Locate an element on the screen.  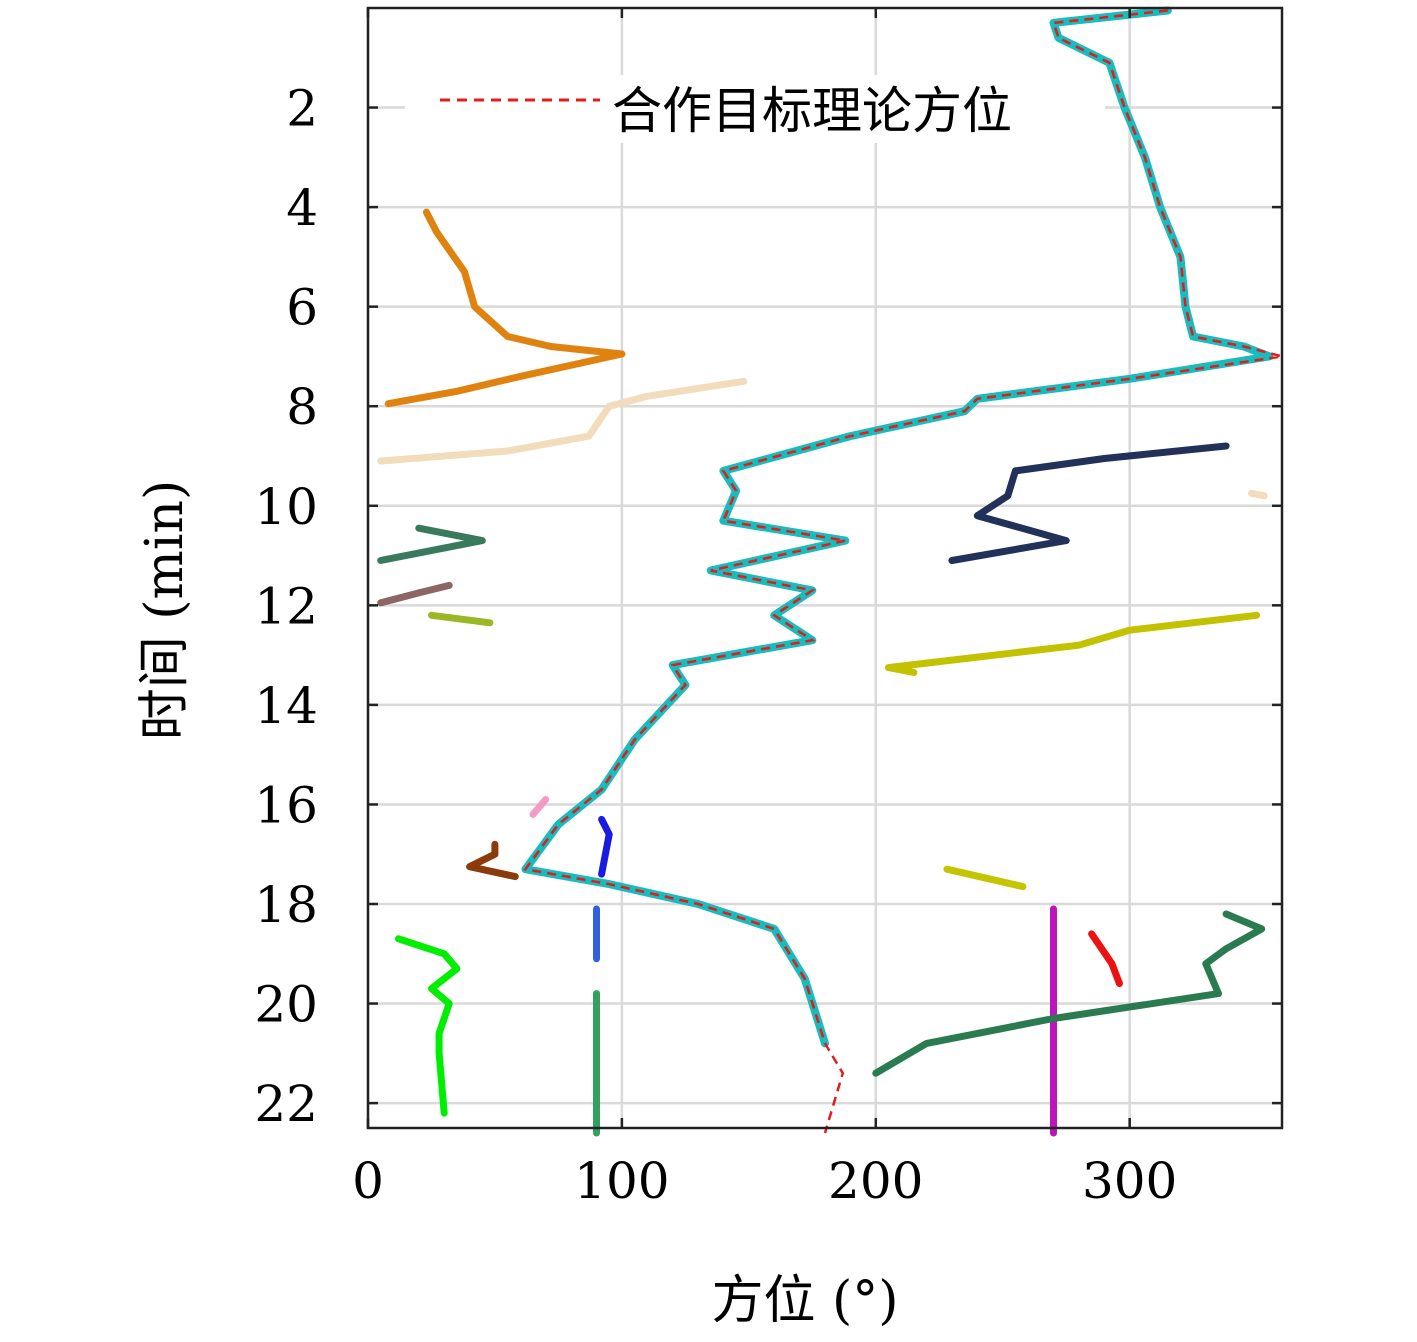
y-tick-label-5: 12 is located at coordinates (286, 606).